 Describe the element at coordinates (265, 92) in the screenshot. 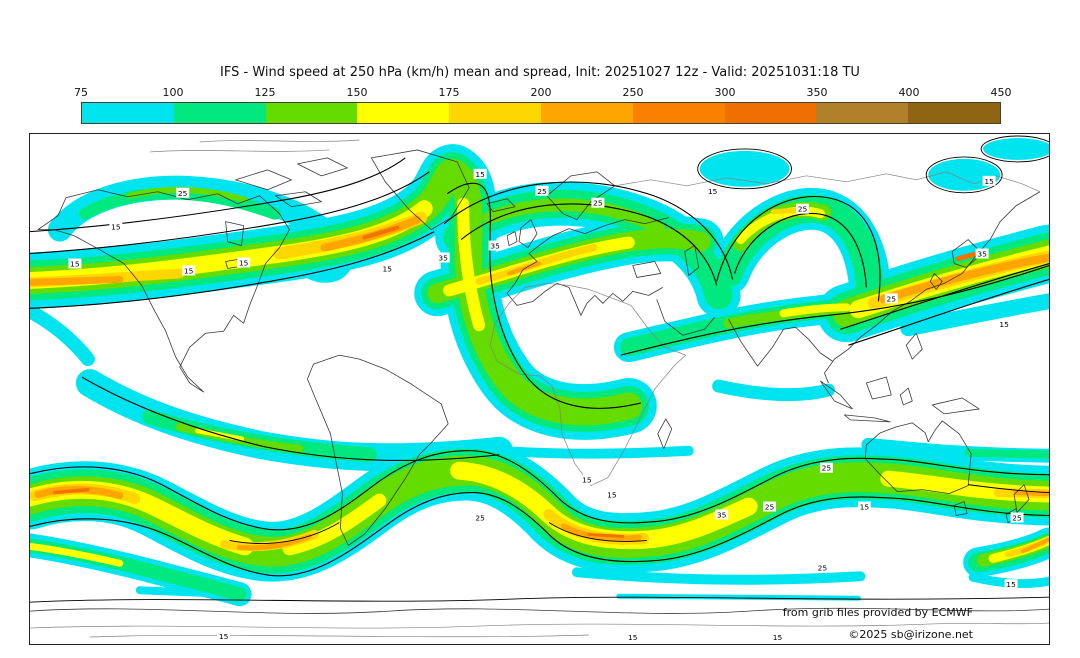

I see `colorbar-tick: 125` at that location.